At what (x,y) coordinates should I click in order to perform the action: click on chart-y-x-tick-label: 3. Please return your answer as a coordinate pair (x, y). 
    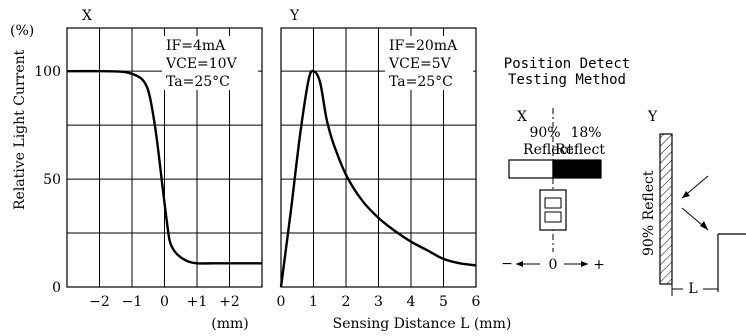
    Looking at the image, I should click on (378, 302).